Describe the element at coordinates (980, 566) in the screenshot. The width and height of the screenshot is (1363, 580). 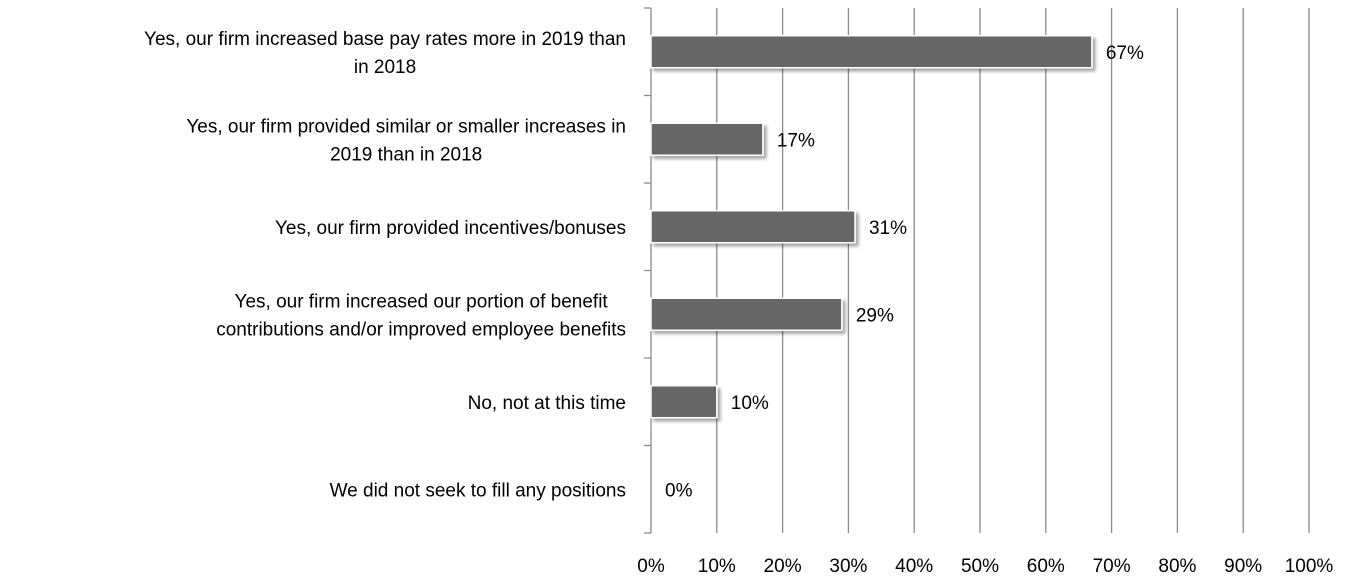
I see `x-tick-label: 50%` at that location.